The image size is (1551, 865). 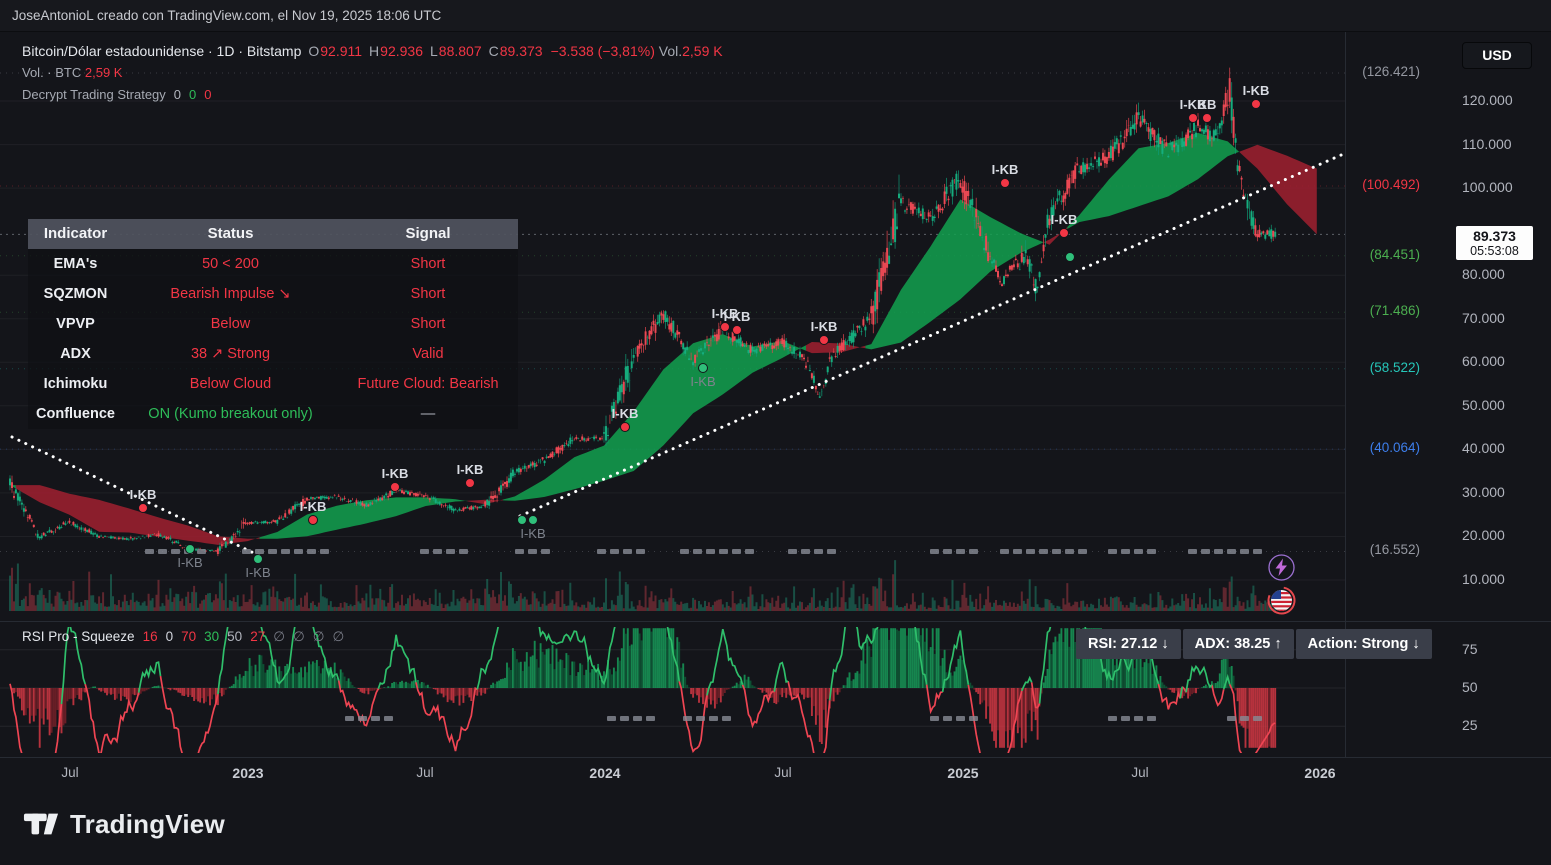 What do you see at coordinates (75, 354) in the screenshot?
I see `indicator-name: ADX` at bounding box center [75, 354].